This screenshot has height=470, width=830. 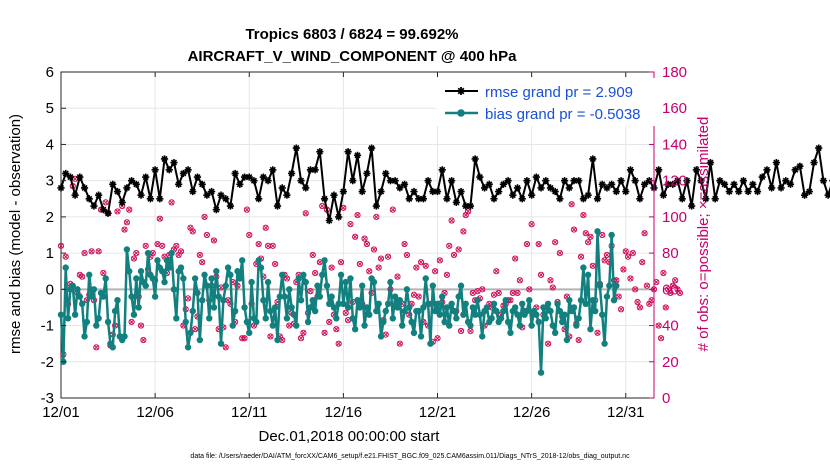 I want to click on x-tick-label: 12/21, so click(x=438, y=412).